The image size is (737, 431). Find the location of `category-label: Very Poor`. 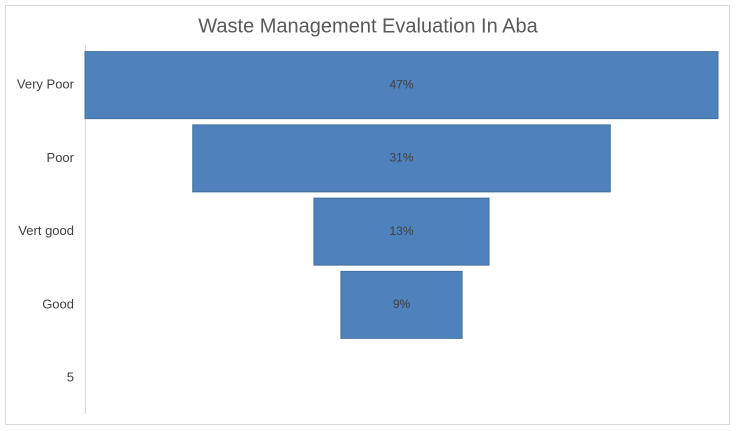

category-label: Very Poor is located at coordinates (46, 84).